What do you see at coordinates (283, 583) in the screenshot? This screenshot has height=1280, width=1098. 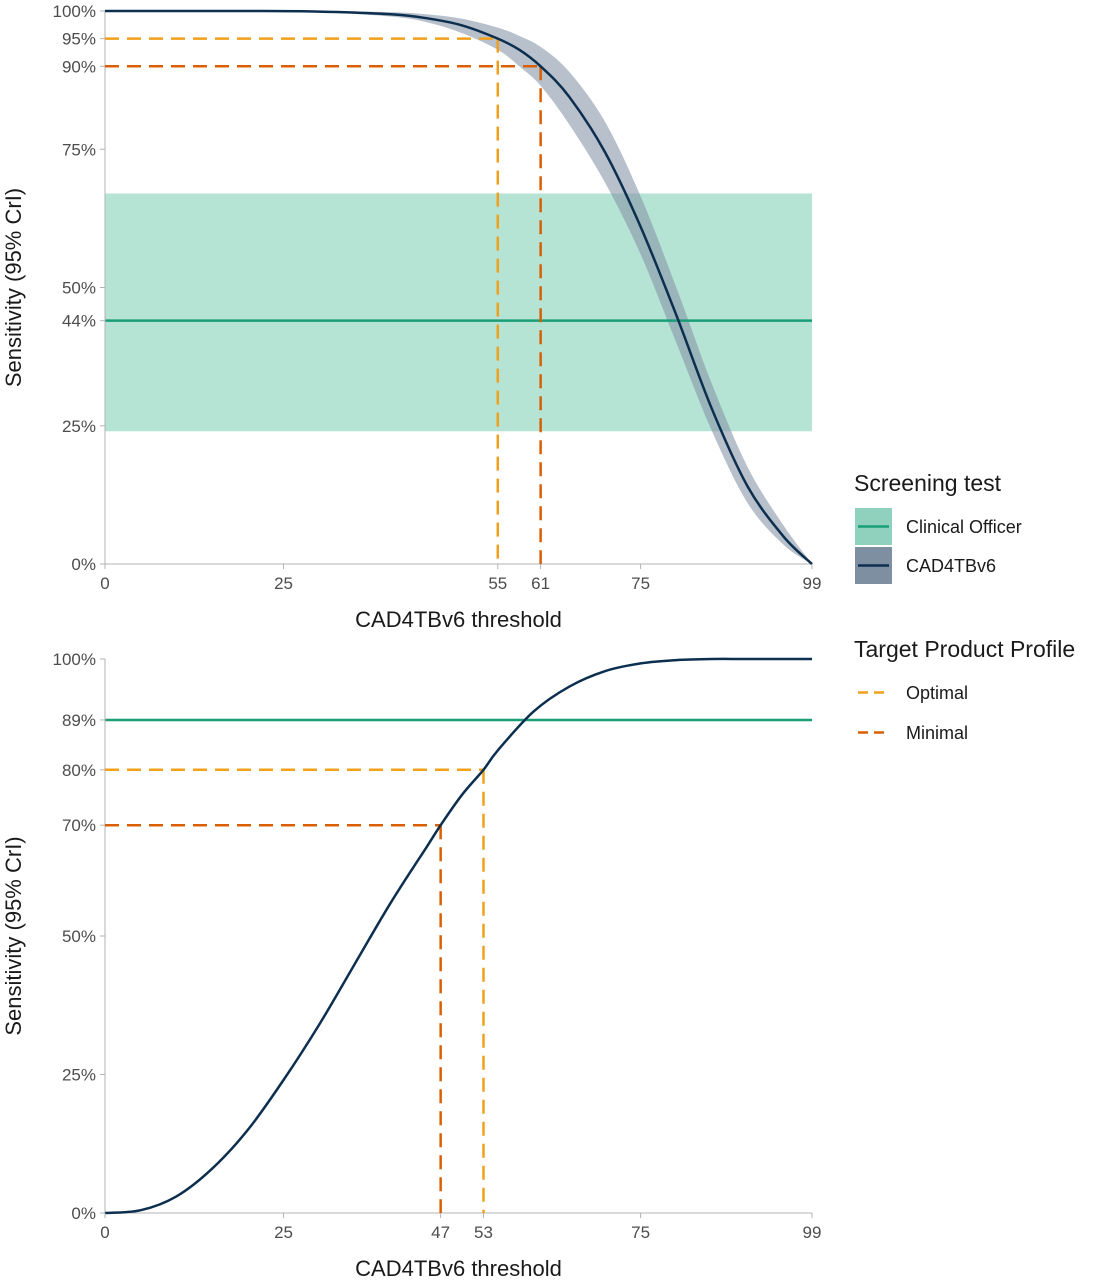 I see `top-x-tick-label: 25` at bounding box center [283, 583].